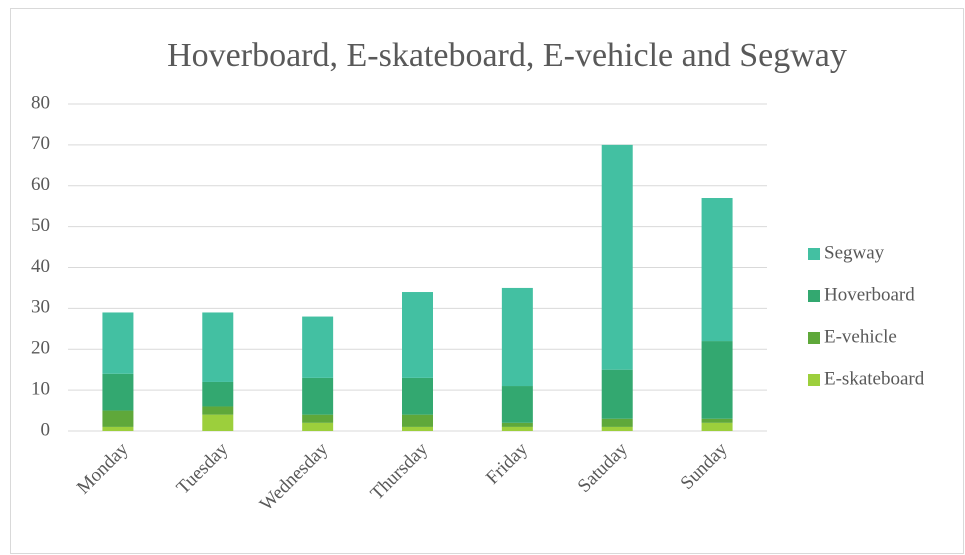 Image resolution: width=965 pixels, height=555 pixels. Describe the element at coordinates (854, 252) in the screenshot. I see `legend-label: Segway` at that location.